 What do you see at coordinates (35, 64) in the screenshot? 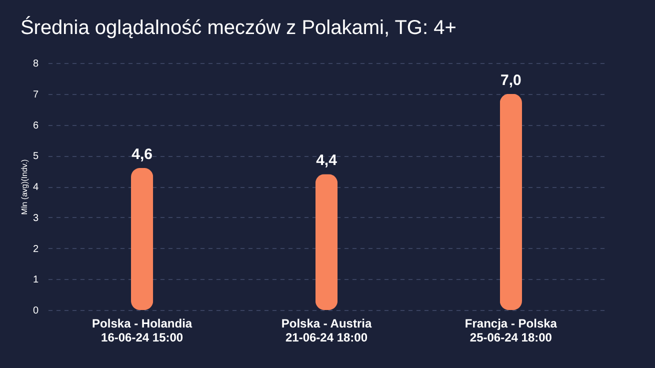
I see `y-tick-label: 8` at bounding box center [35, 64].